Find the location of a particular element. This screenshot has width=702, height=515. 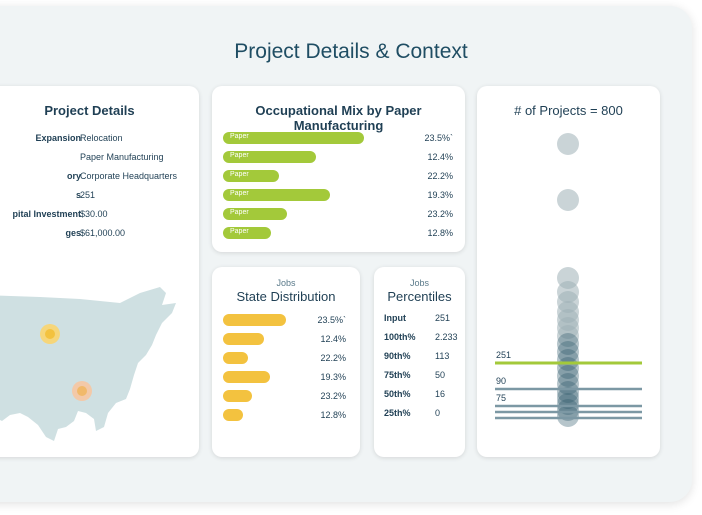

detail-row: ory Corporate Headquarters is located at coordinates (99, 177).